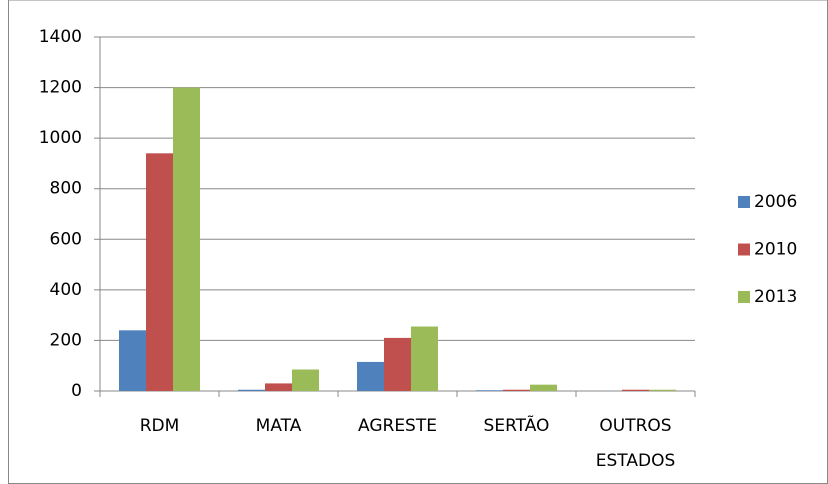 This screenshot has width=828, height=484. Describe the element at coordinates (775, 202) in the screenshot. I see `legend-label: 2006` at that location.